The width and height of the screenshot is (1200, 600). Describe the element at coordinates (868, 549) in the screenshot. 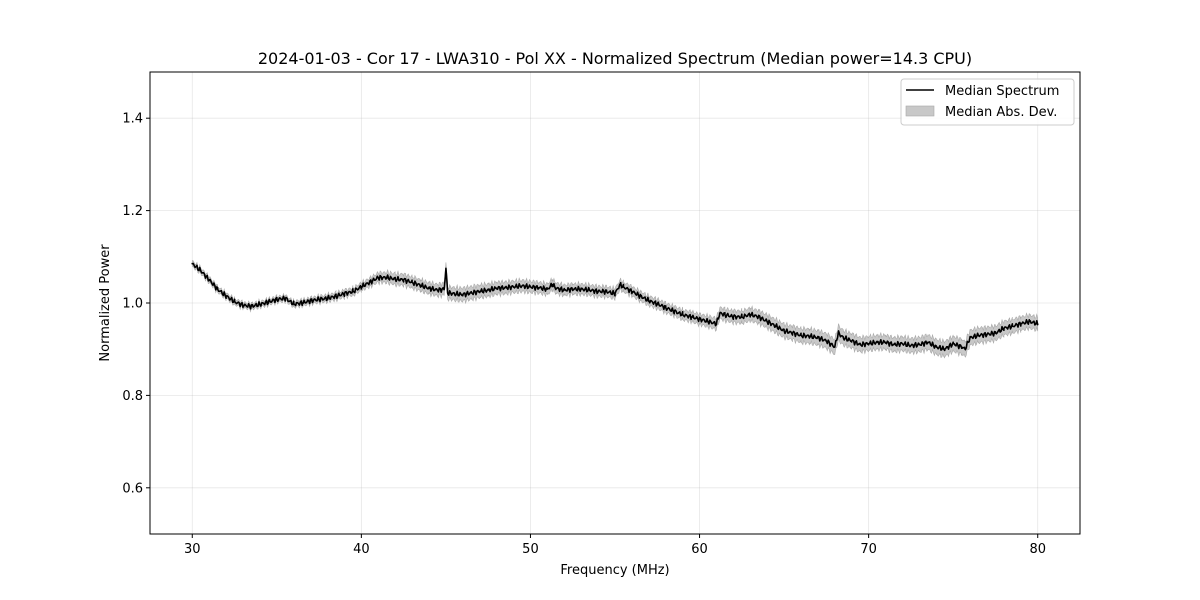

I see `x-tick-label: 70` at that location.